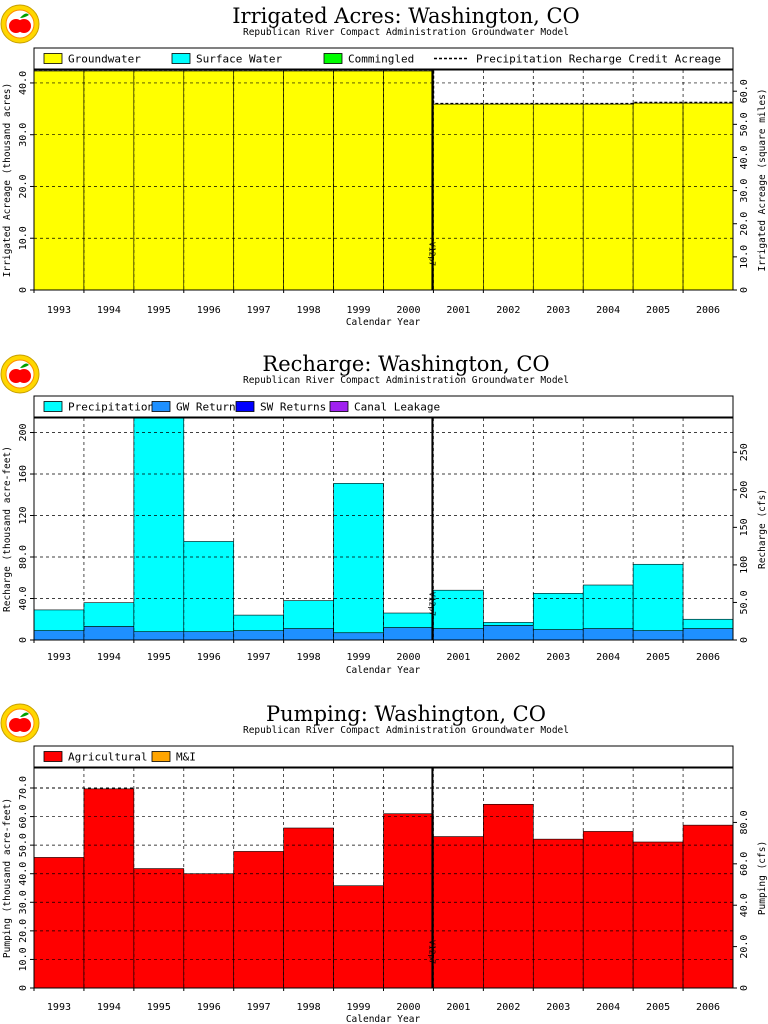 The height and width of the screenshot is (1024, 768). I want to click on chart-title: Pumping: Washington, CO, so click(406, 714).